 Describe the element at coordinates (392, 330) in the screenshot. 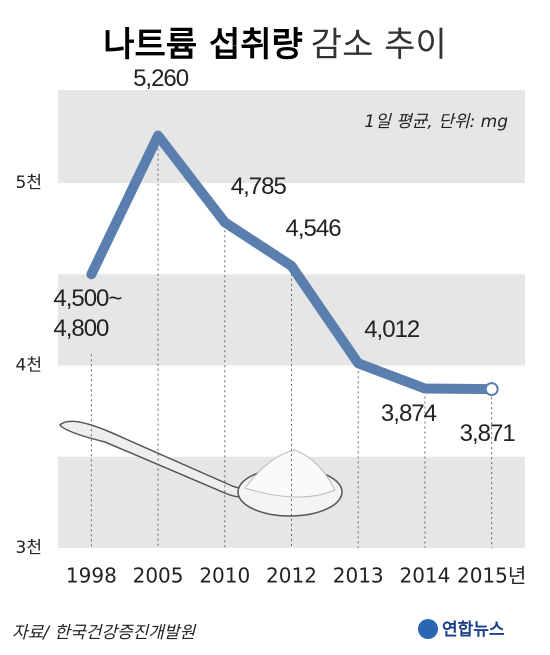

I see `value-label: 4,012` at that location.